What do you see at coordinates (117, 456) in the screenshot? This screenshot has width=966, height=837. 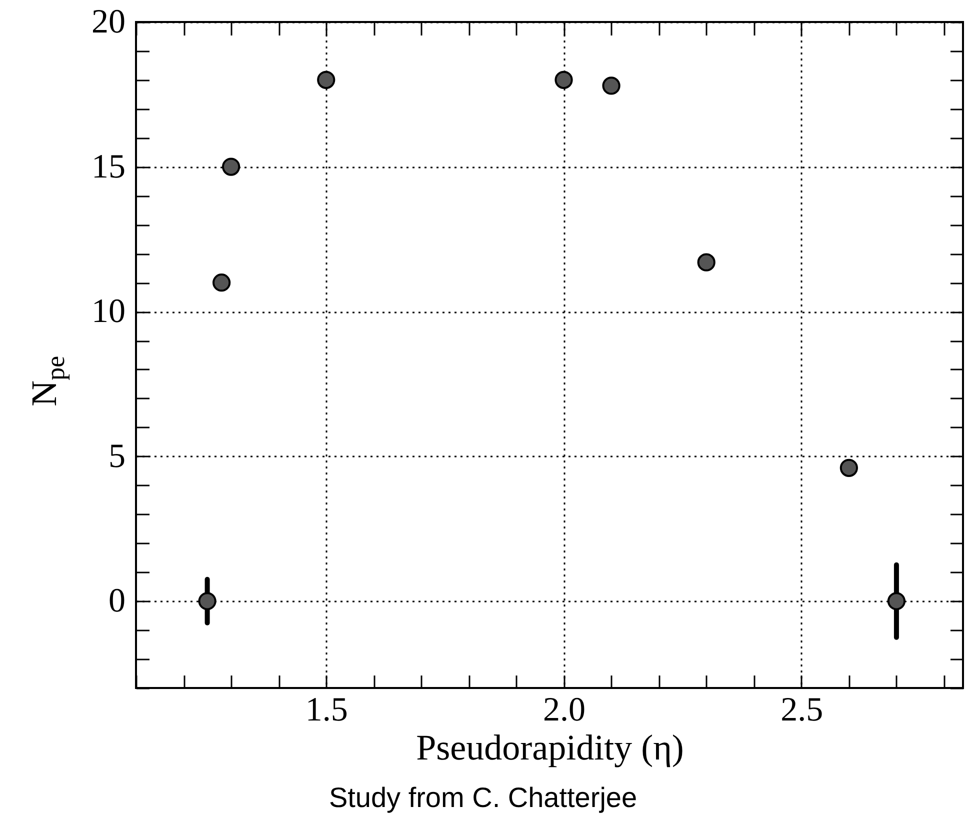 I see `y-tick-label: 5` at bounding box center [117, 456].